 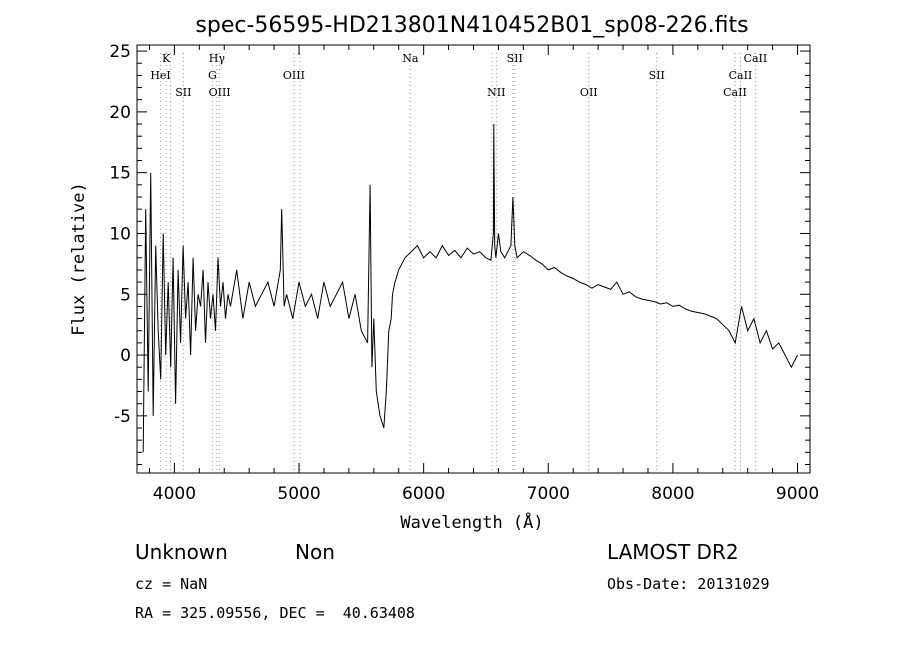 What do you see at coordinates (496, 92) in the screenshot?
I see `line-label: NII` at bounding box center [496, 92].